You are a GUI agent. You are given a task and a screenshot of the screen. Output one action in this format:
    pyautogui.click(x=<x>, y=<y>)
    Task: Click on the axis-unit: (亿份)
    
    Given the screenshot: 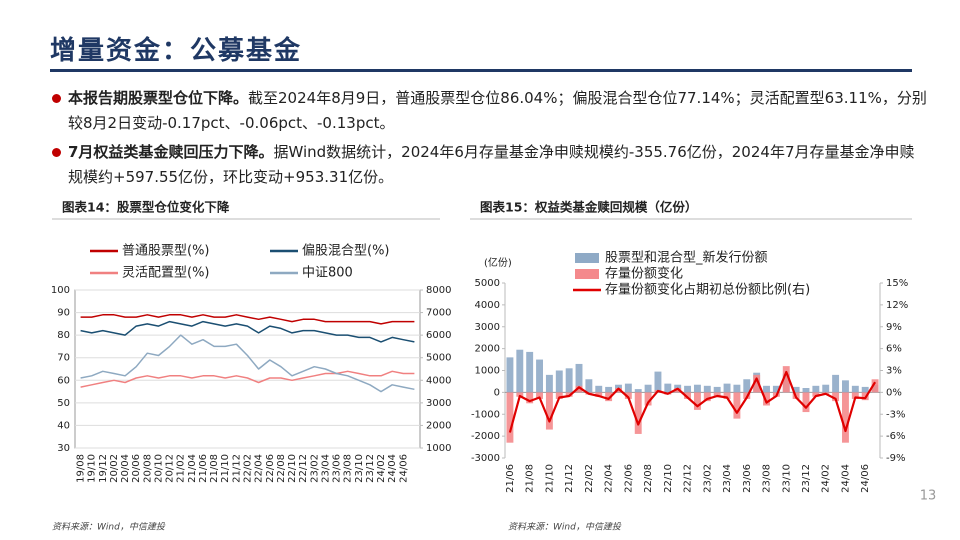 What is the action you would take?
    pyautogui.click(x=498, y=262)
    